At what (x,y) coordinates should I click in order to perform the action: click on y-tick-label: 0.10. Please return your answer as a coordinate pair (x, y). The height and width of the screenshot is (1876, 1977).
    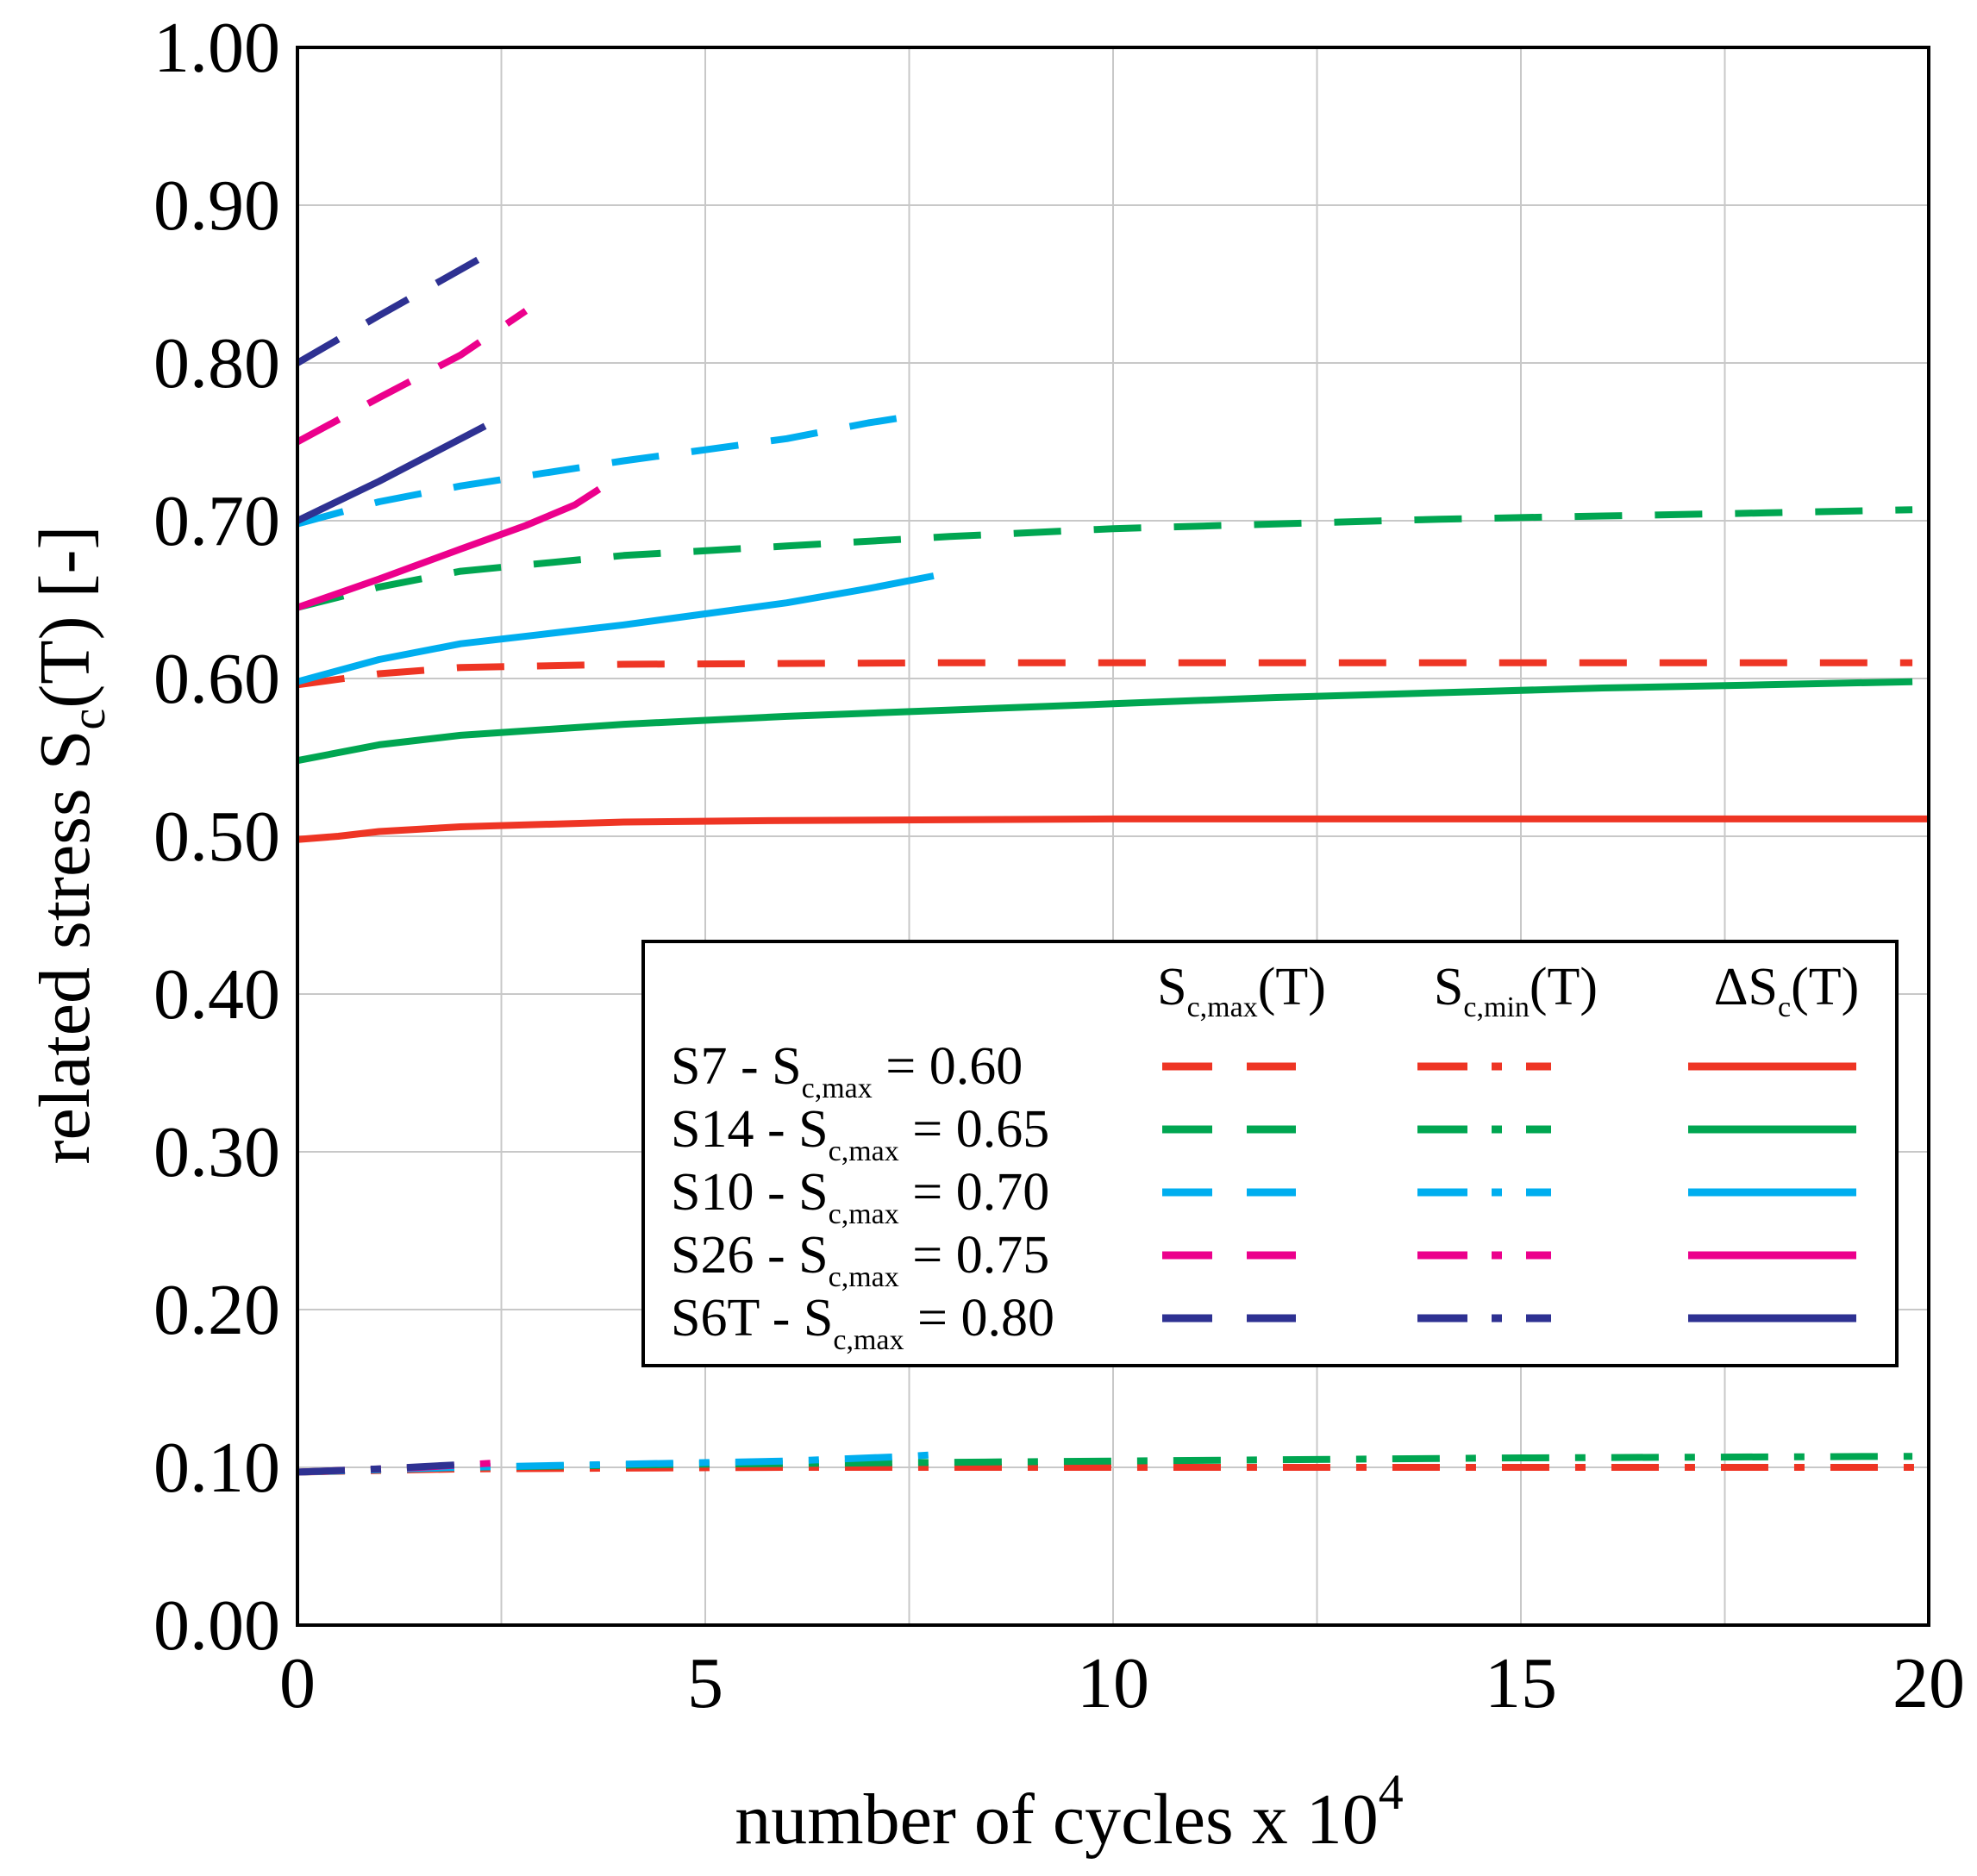
    Looking at the image, I should click on (216, 1468).